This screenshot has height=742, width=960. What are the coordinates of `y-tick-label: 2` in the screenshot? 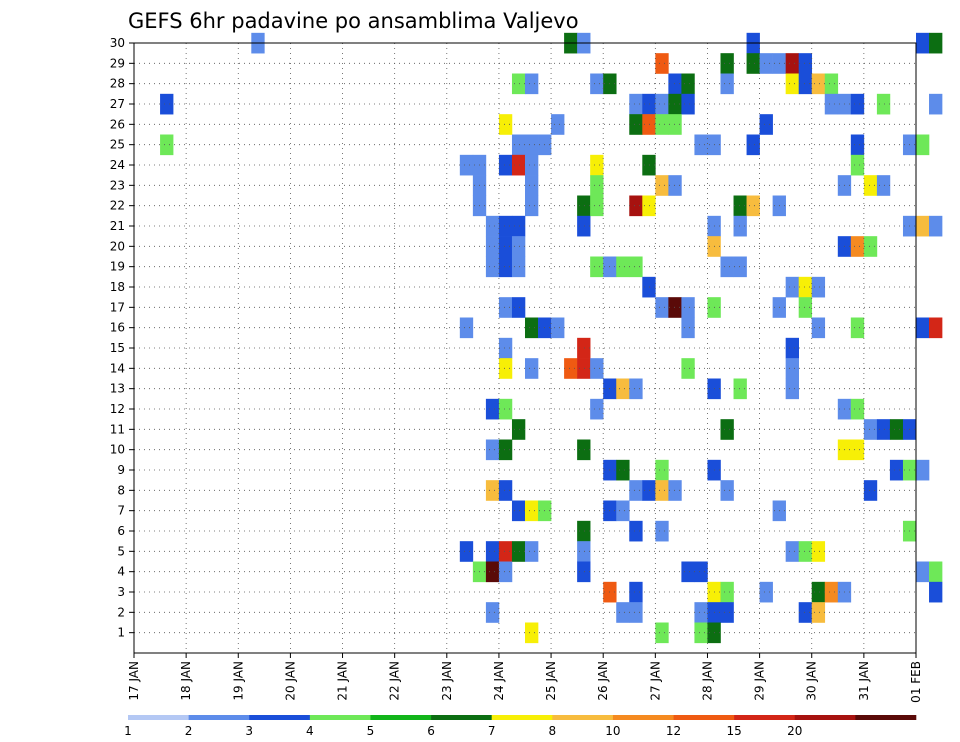 It's located at (121, 612).